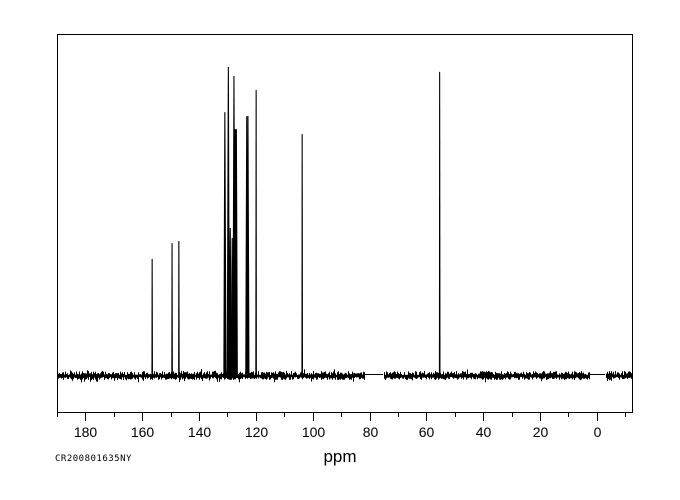 The width and height of the screenshot is (680, 500). What do you see at coordinates (427, 432) in the screenshot?
I see `x-axis-tick-label: 60` at bounding box center [427, 432].